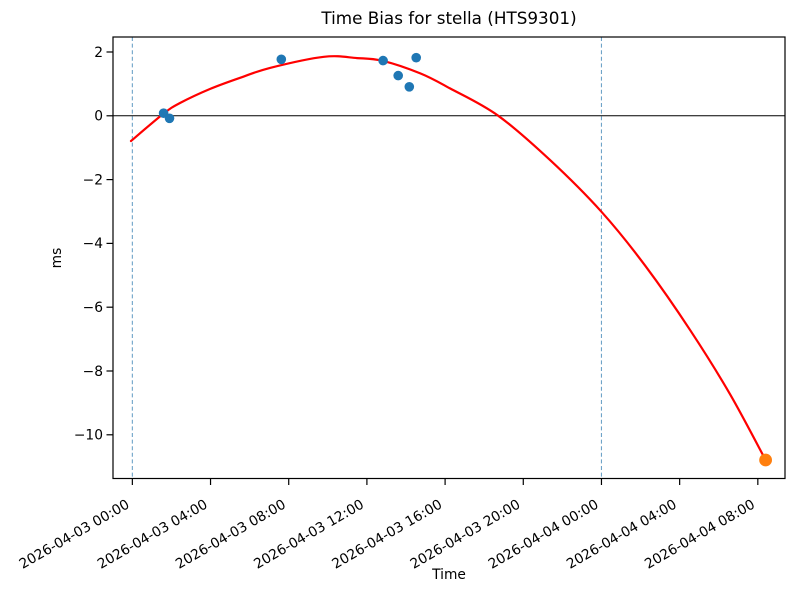 Image resolution: width=800 pixels, height=600 pixels. I want to click on y-tick-label: −2, so click(93, 180).